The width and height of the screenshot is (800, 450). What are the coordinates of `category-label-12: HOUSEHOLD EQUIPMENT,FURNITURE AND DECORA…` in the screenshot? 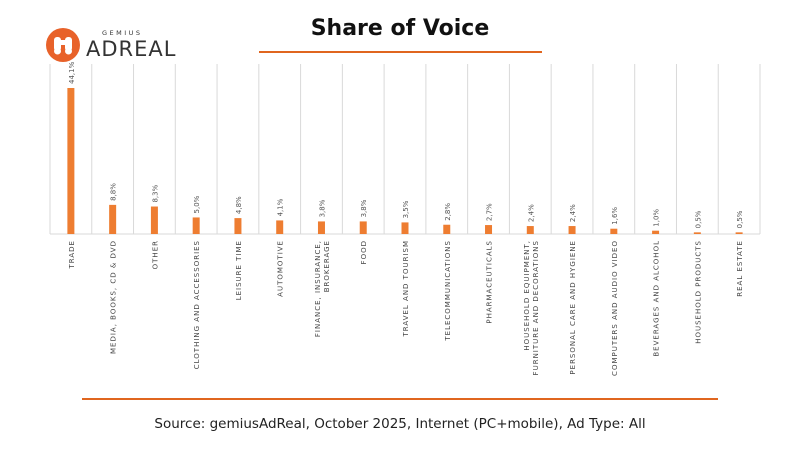 It's located at (531, 307).